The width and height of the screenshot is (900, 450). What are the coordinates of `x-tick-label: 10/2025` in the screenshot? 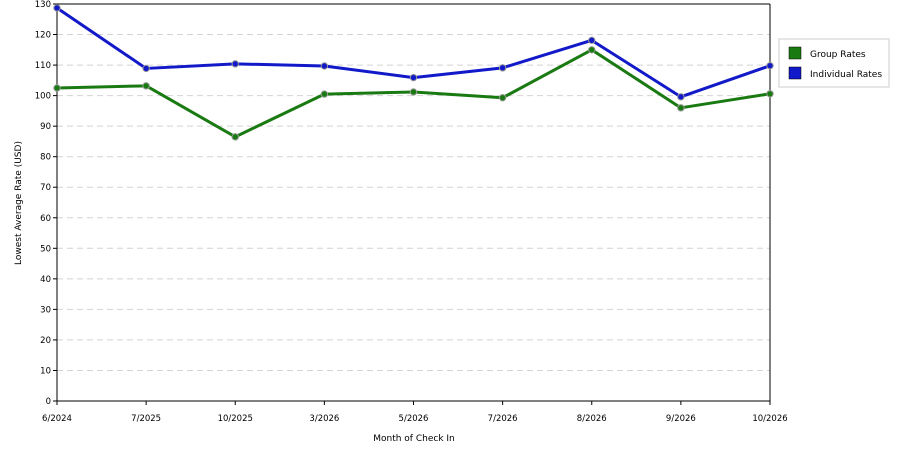 It's located at (235, 419).